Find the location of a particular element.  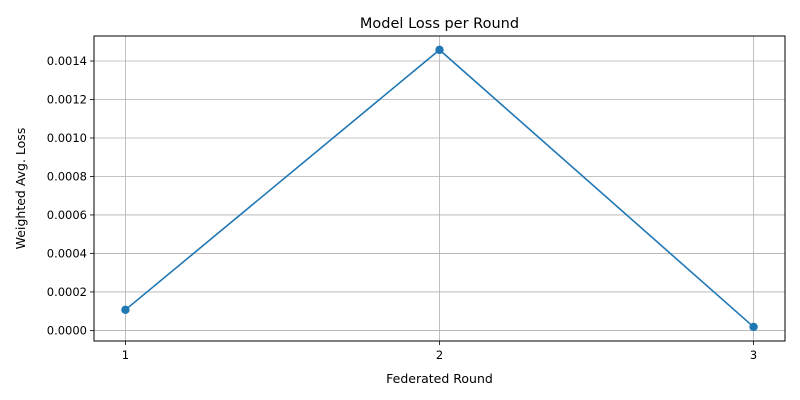

x-axis-label: Federated Round is located at coordinates (439, 378).